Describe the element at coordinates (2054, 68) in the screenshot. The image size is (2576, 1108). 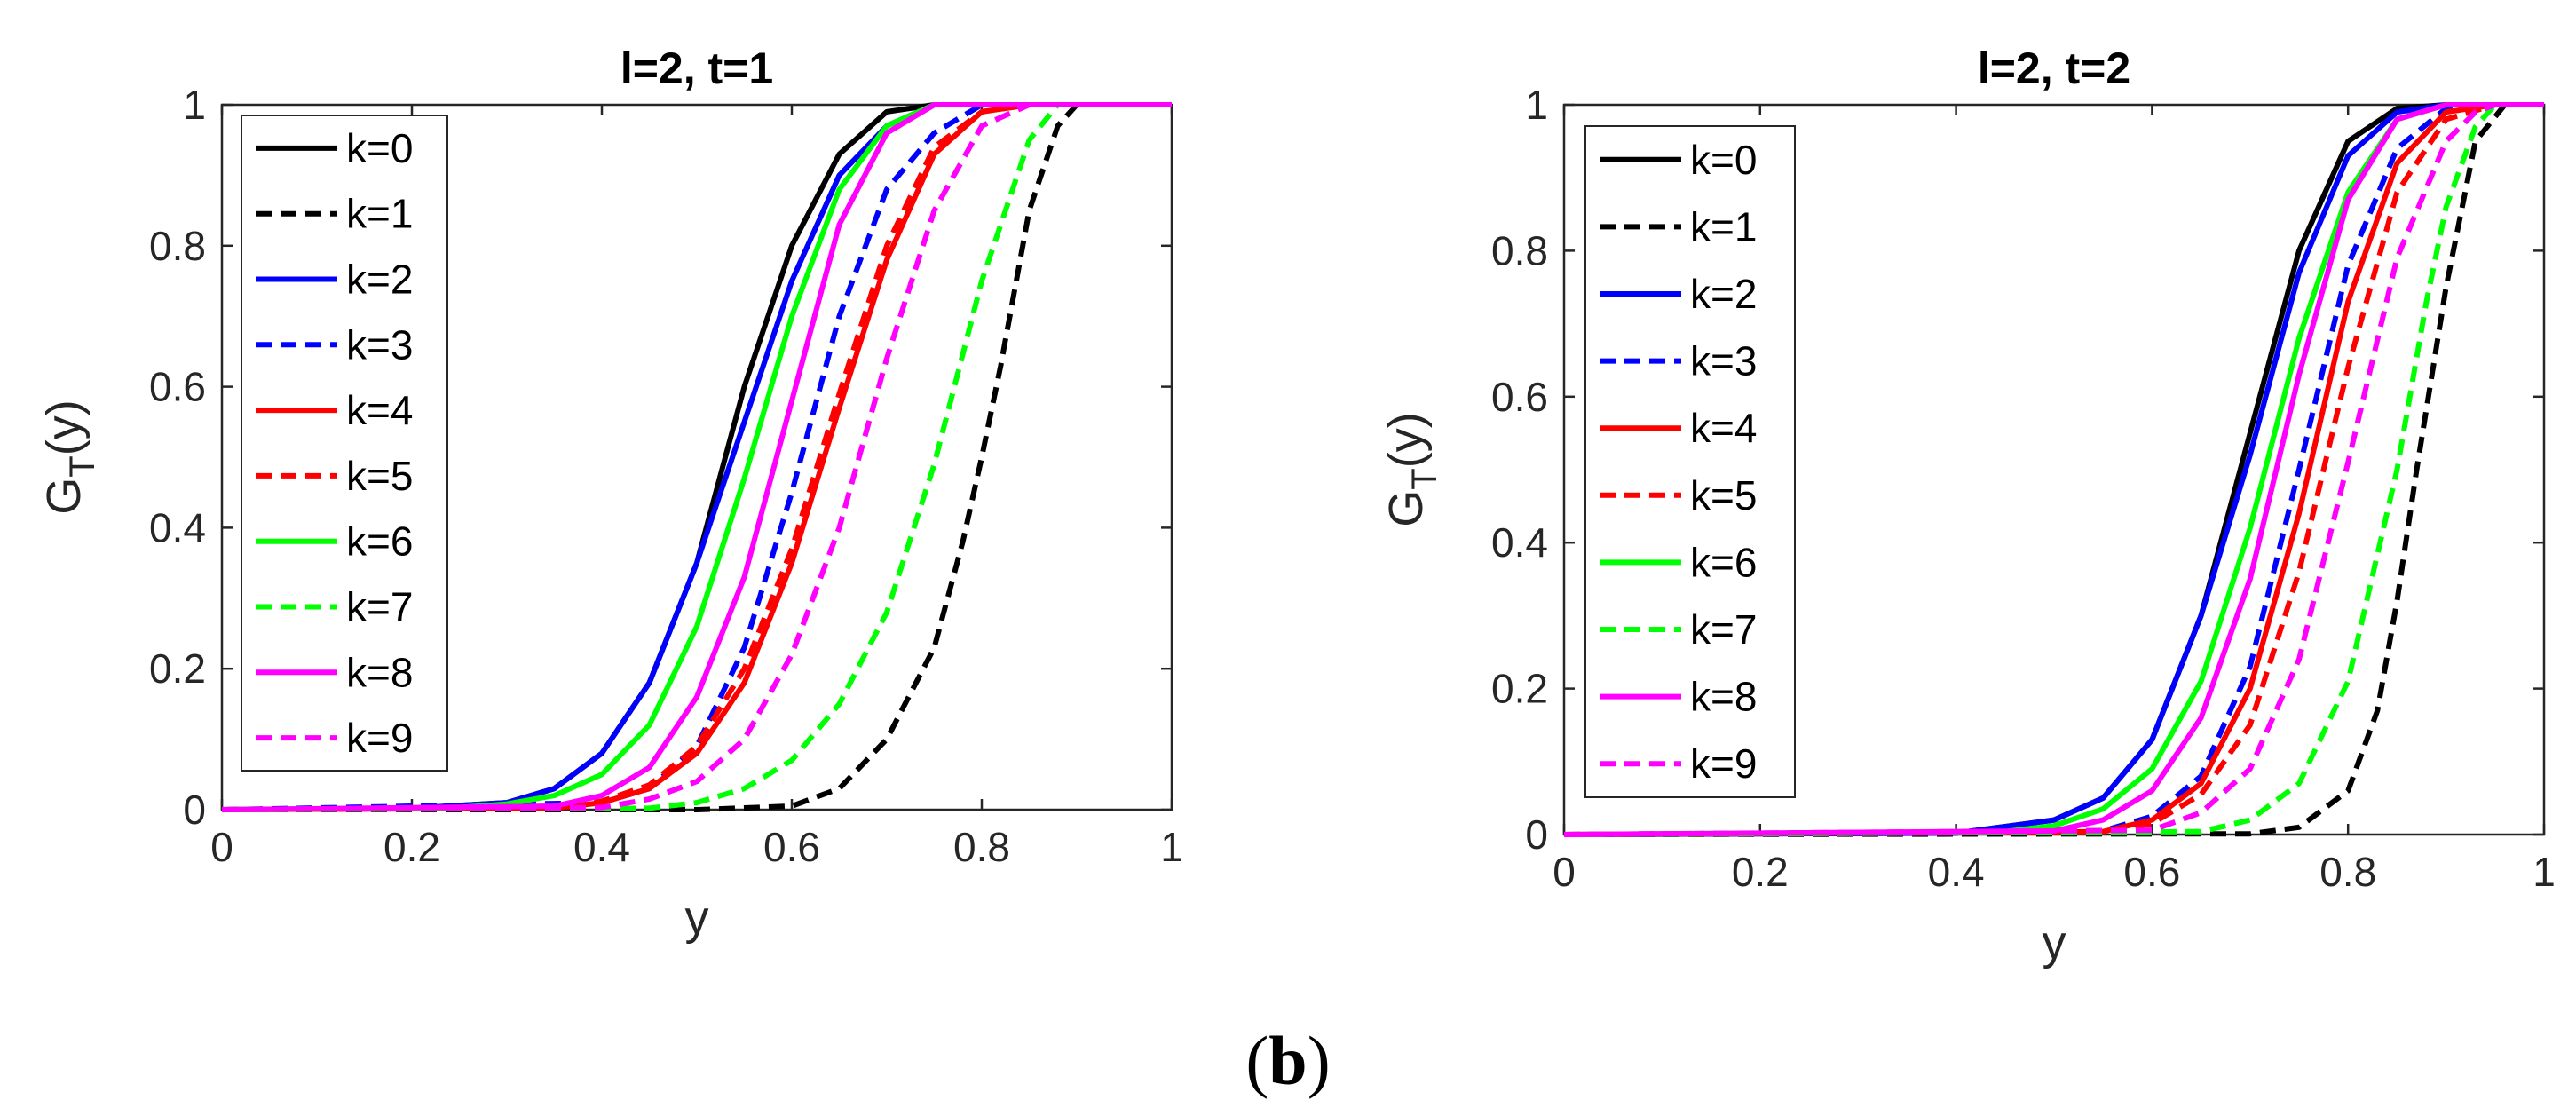
I see `chart-title: l=2, t=2` at that location.